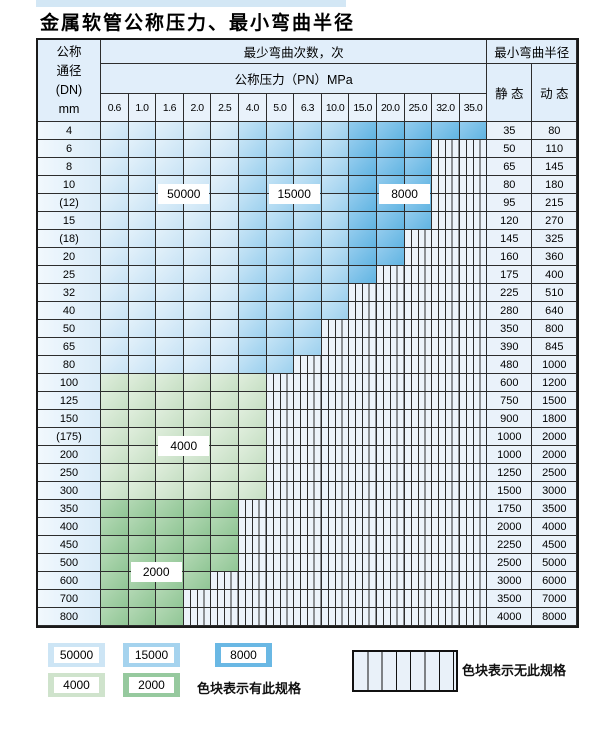  Describe the element at coordinates (170, 108) in the screenshot. I see `pressure-col-header-1.6: 1.6` at that location.